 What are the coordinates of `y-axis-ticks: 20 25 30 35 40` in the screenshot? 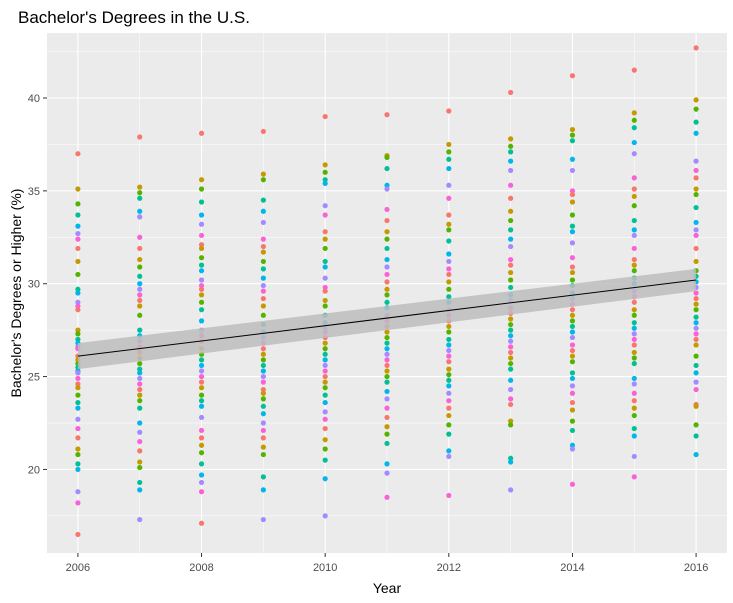 It's located at (37, 284).